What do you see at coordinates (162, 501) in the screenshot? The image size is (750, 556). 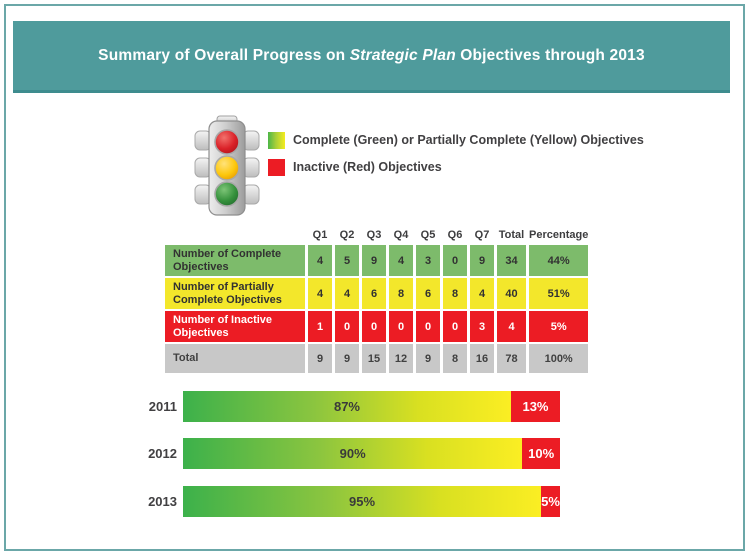 I see `bar-year-label: 2013` at bounding box center [162, 501].